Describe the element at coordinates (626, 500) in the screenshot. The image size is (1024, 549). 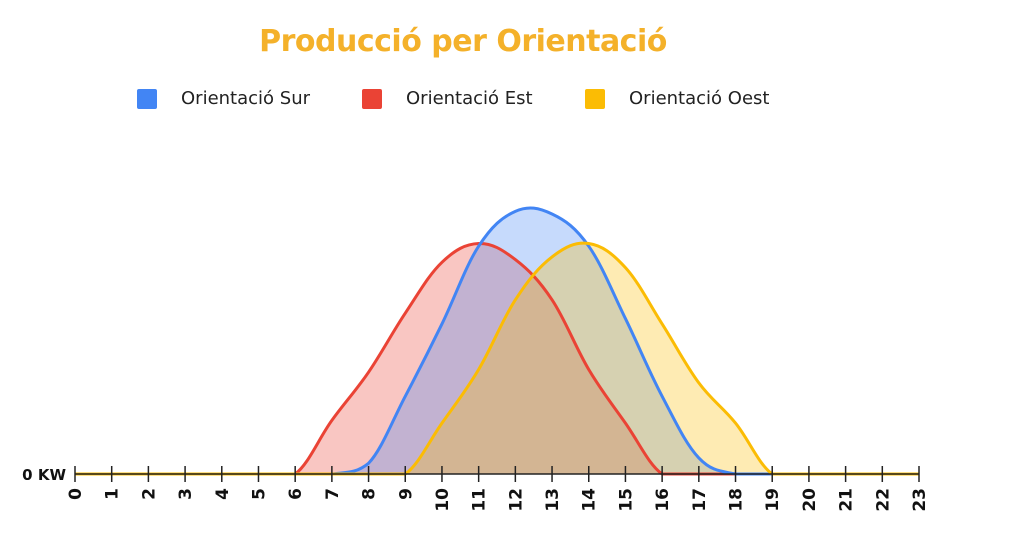
I see `x-tick-label: 15` at that location.